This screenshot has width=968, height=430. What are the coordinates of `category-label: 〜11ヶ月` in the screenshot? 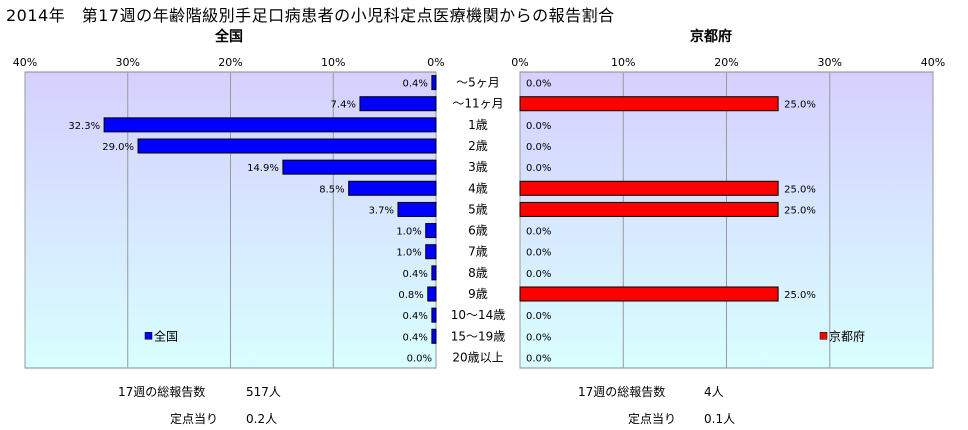 It's located at (477, 104).